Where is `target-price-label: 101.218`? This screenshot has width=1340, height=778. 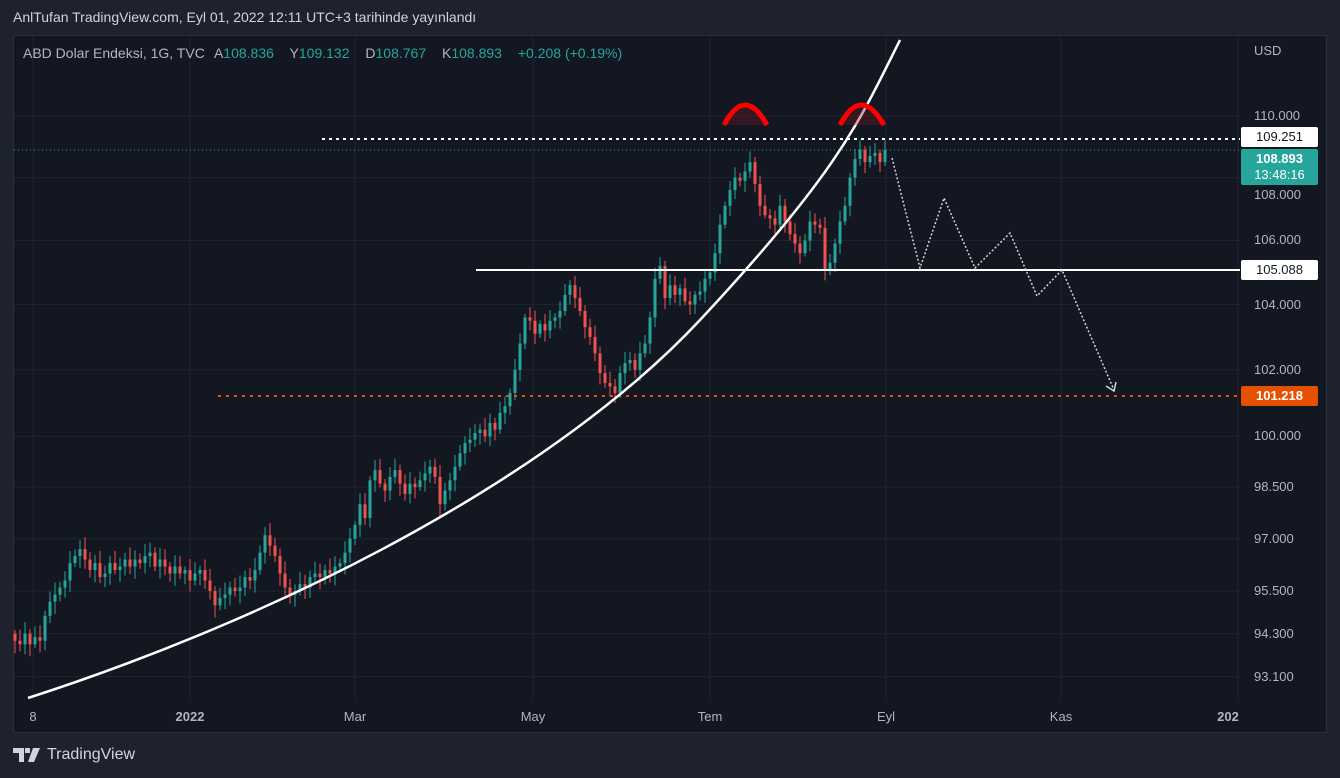 target-price-label: 101.218 is located at coordinates (1279, 396).